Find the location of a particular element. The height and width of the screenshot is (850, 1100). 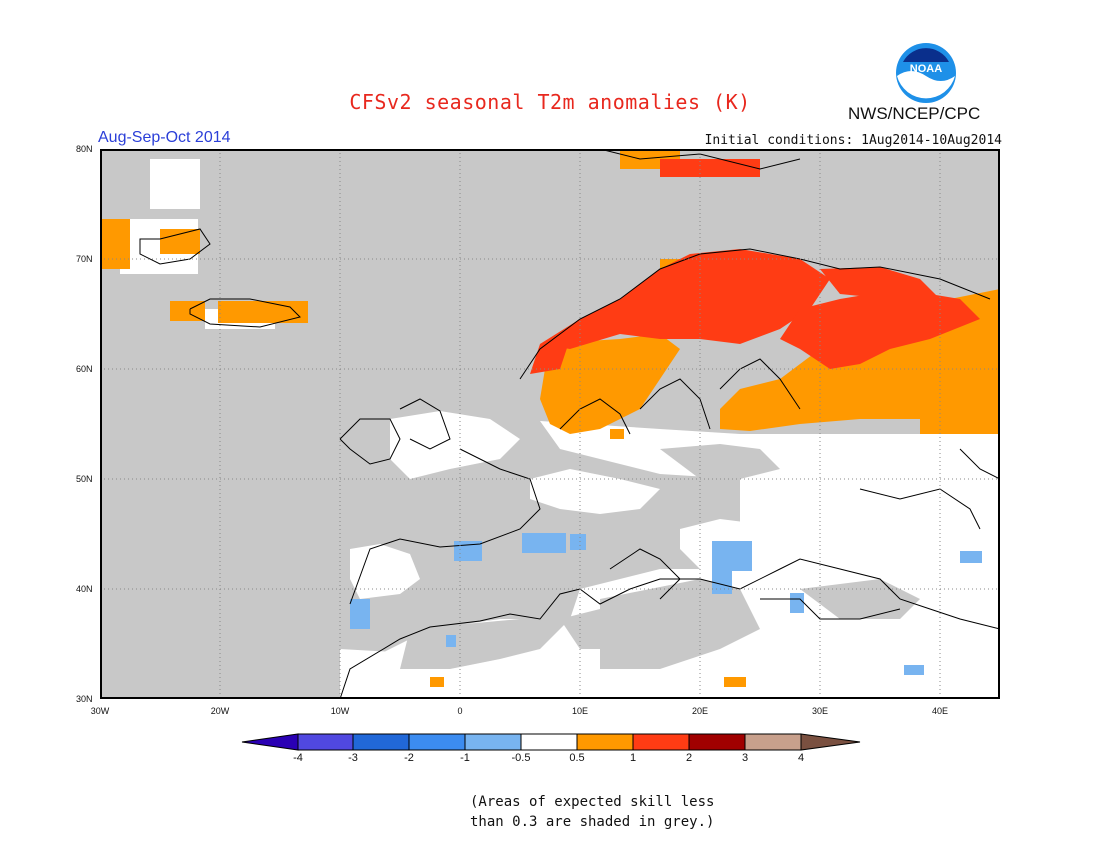

colorbar-label: -3 is located at coordinates (353, 758).